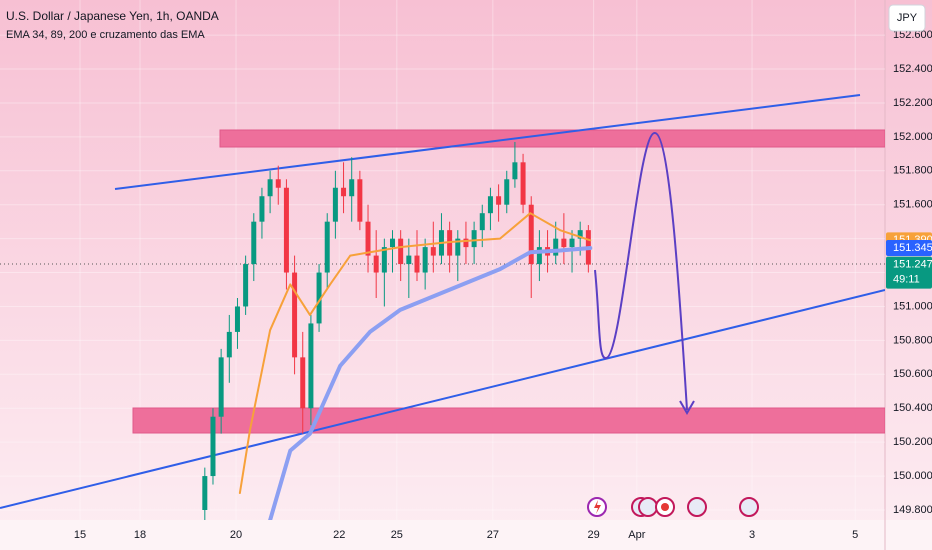 This screenshot has height=550, width=932. Describe the element at coordinates (906, 279) in the screenshot. I see `countdown-label: 49:11` at that location.